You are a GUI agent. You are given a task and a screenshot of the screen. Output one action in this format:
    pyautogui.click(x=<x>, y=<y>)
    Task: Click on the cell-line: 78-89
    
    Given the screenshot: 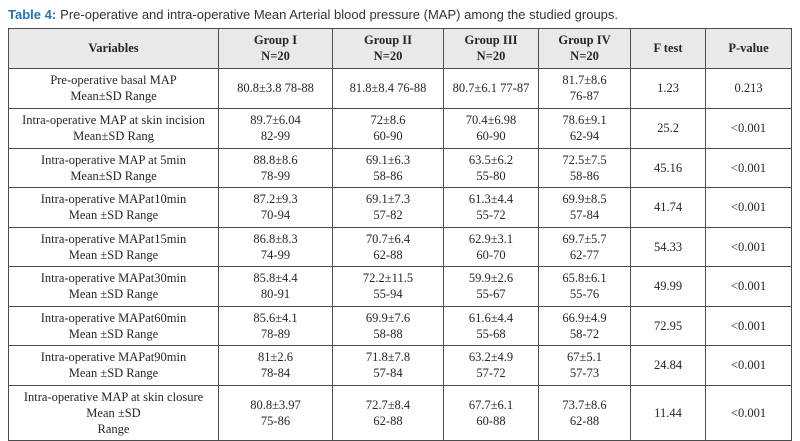 What is the action you would take?
    pyautogui.click(x=275, y=333)
    